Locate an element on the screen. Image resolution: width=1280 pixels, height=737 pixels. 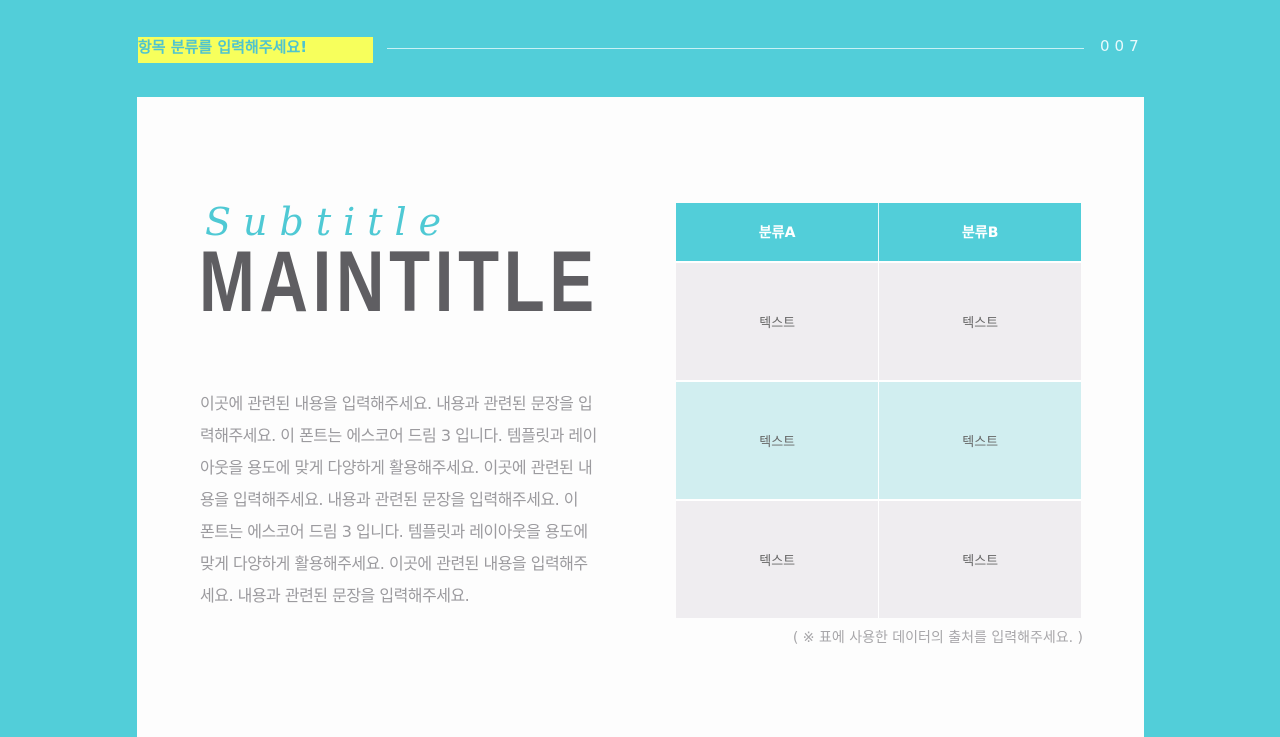
subtitle: Subtitle is located at coordinates (329, 222).